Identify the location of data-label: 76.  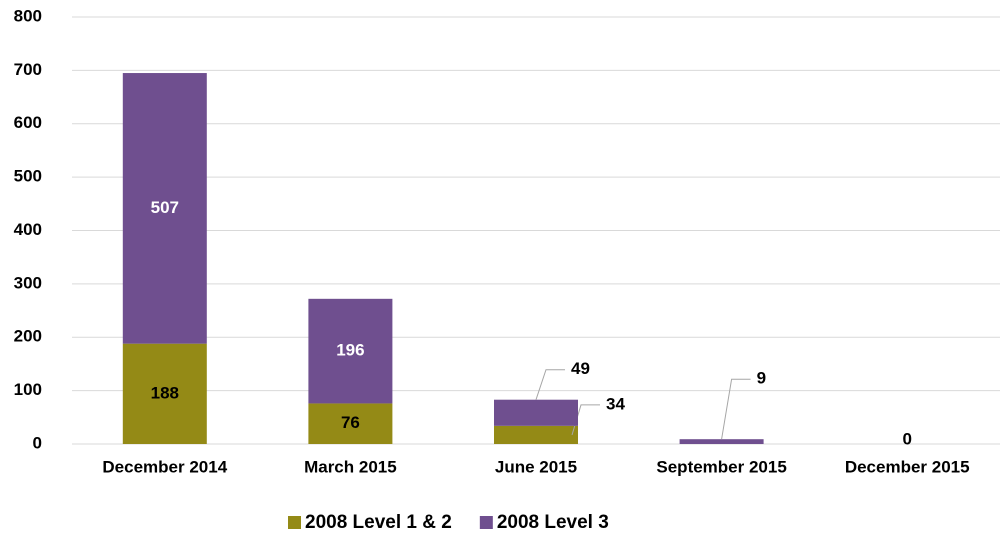
(350, 422).